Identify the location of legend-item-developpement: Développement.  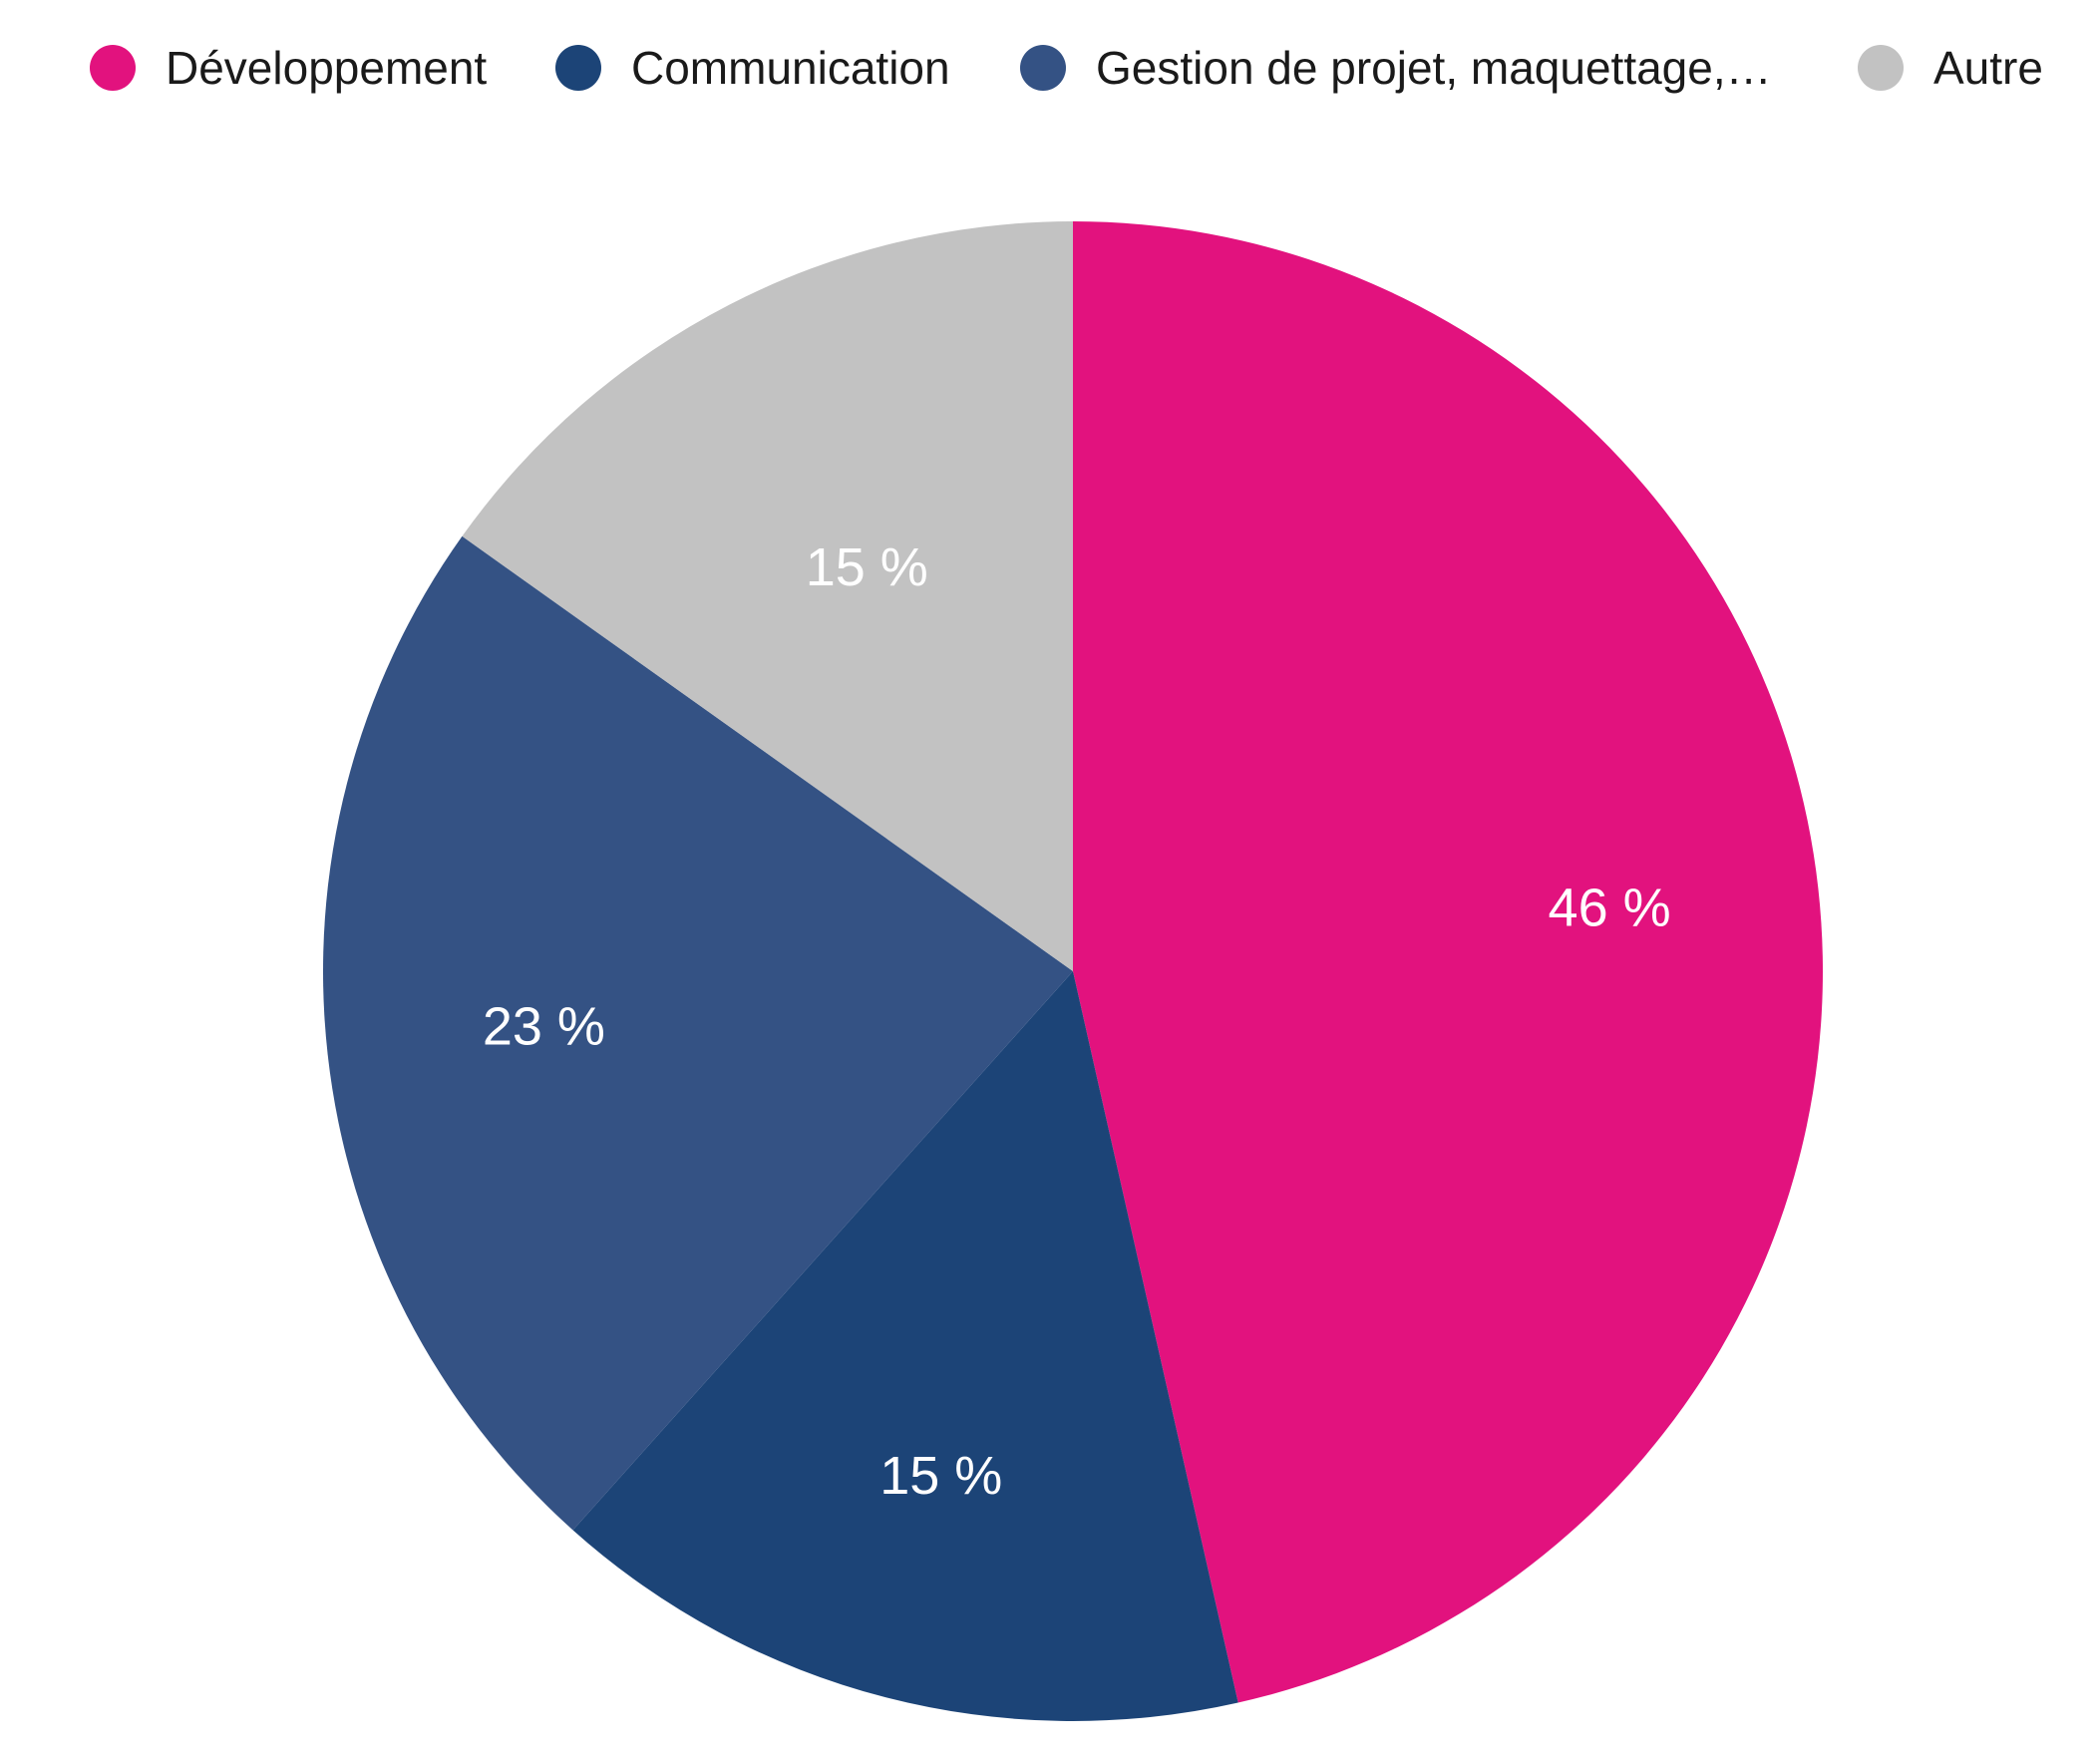
(289, 68).